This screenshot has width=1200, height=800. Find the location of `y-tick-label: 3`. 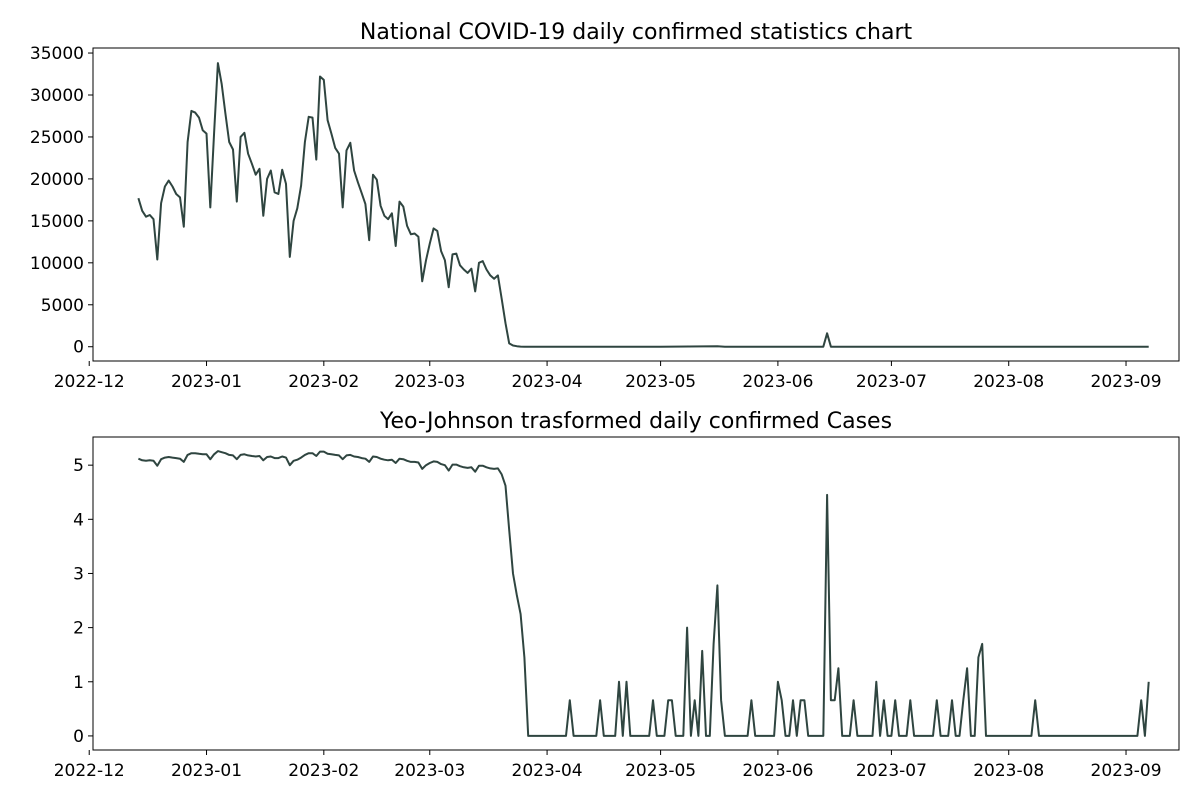

y-tick-label: 3 is located at coordinates (78, 574).